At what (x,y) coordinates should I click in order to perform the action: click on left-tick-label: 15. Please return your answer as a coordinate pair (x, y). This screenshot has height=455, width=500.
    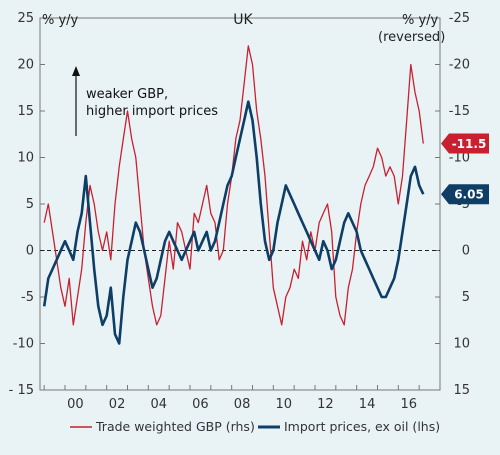
    Looking at the image, I should click on (25, 111).